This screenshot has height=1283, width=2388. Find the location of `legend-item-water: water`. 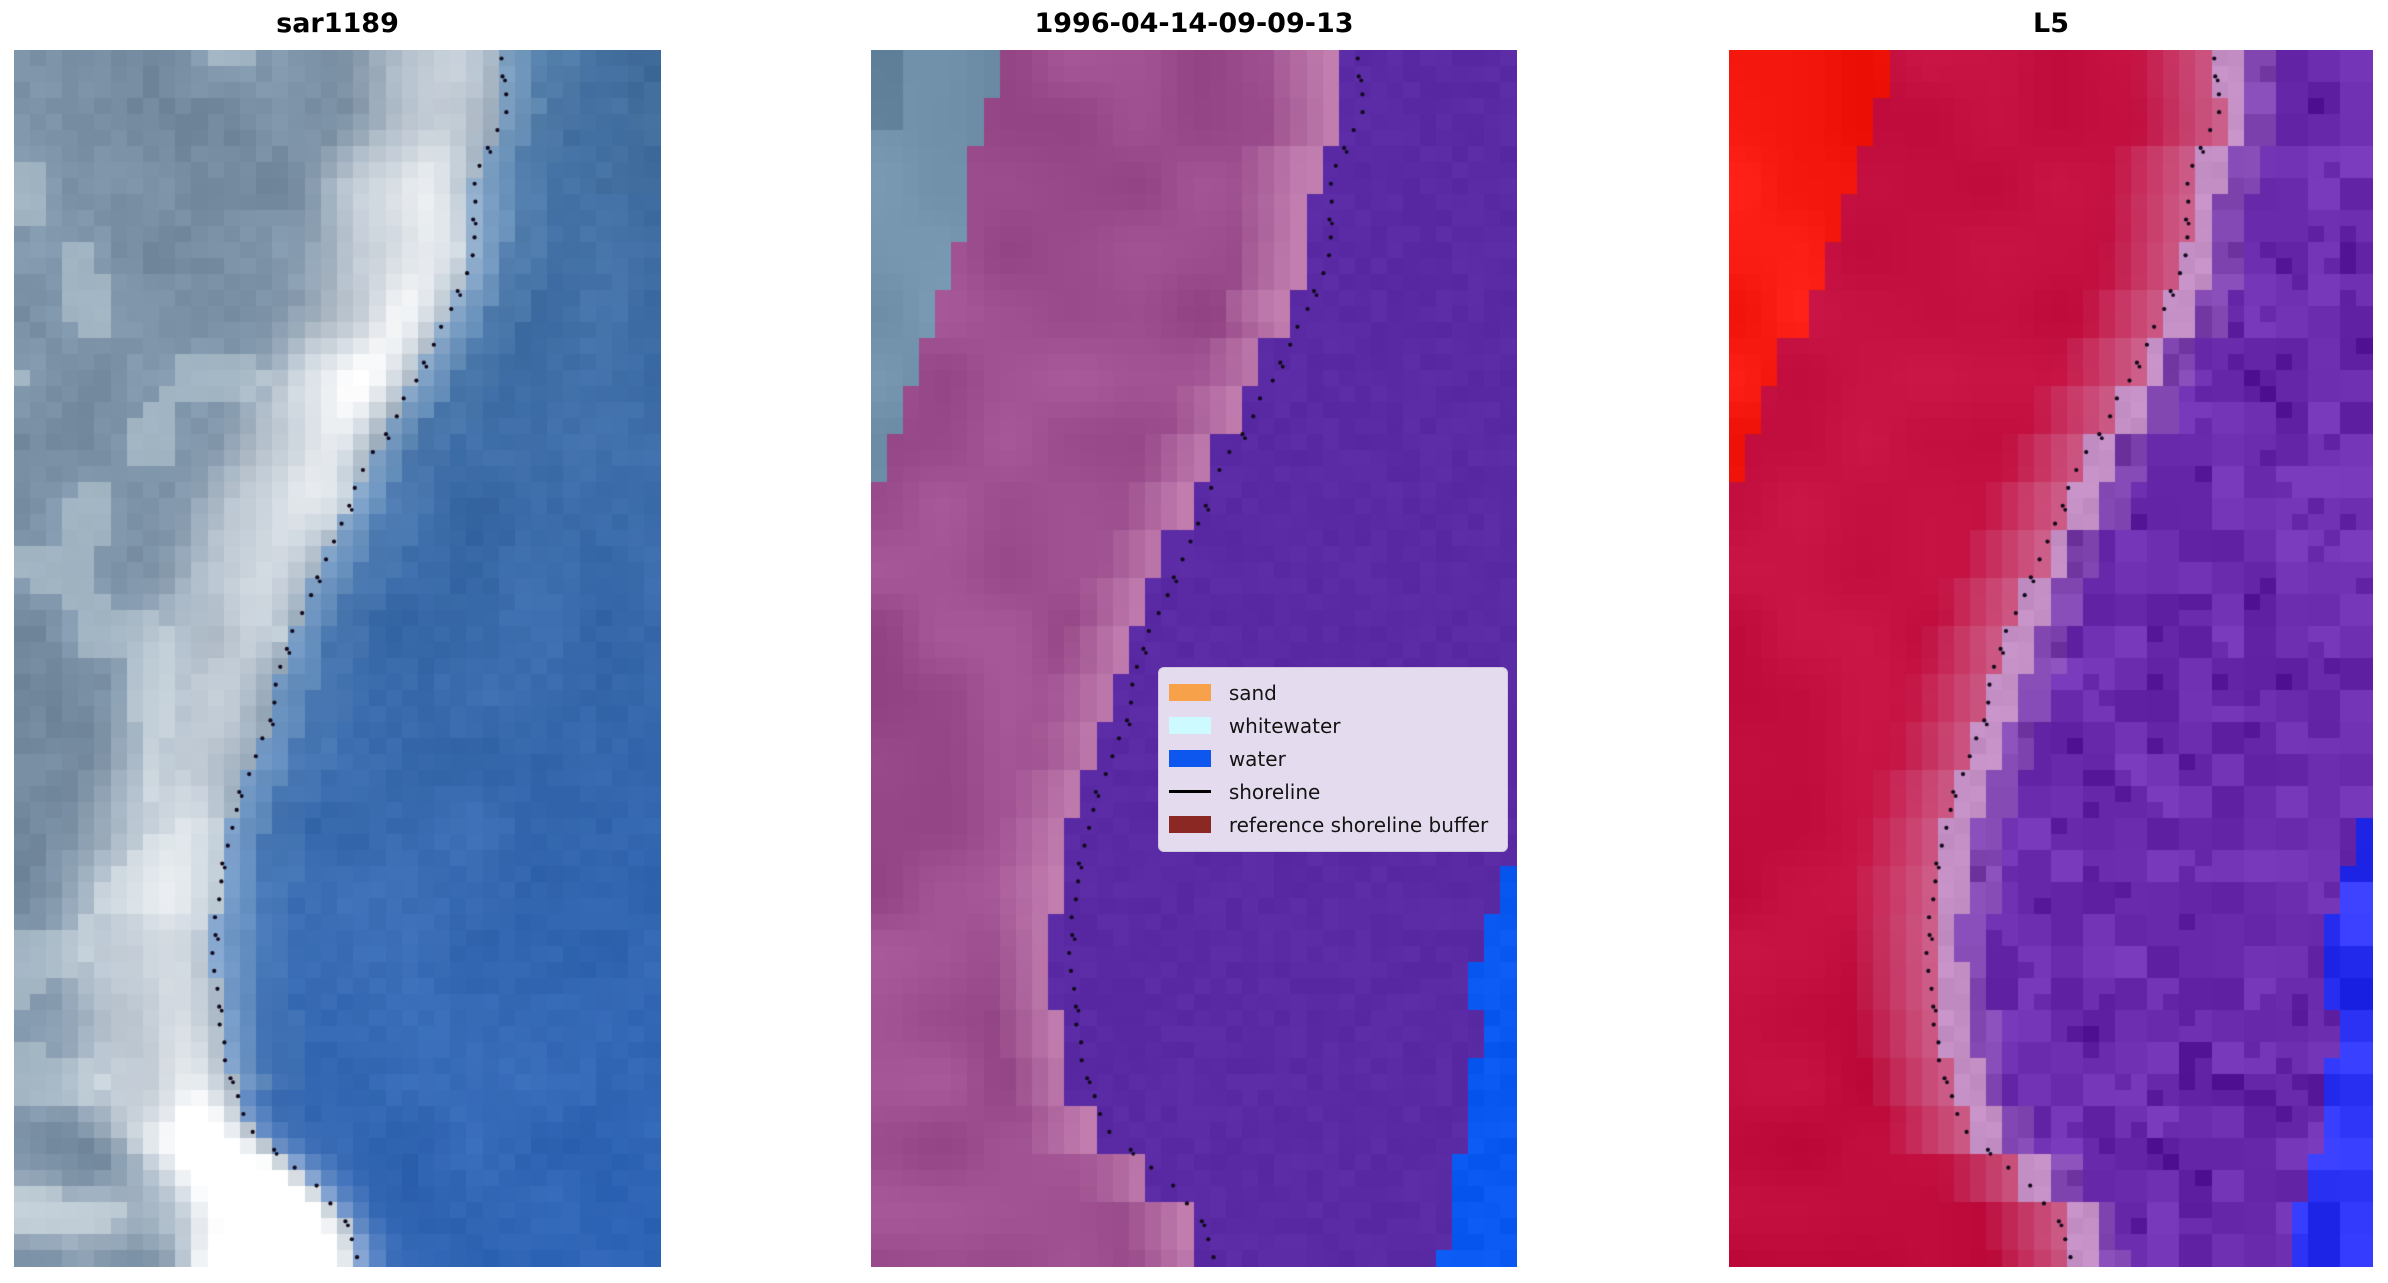

legend-item-water: water is located at coordinates (1332, 758).